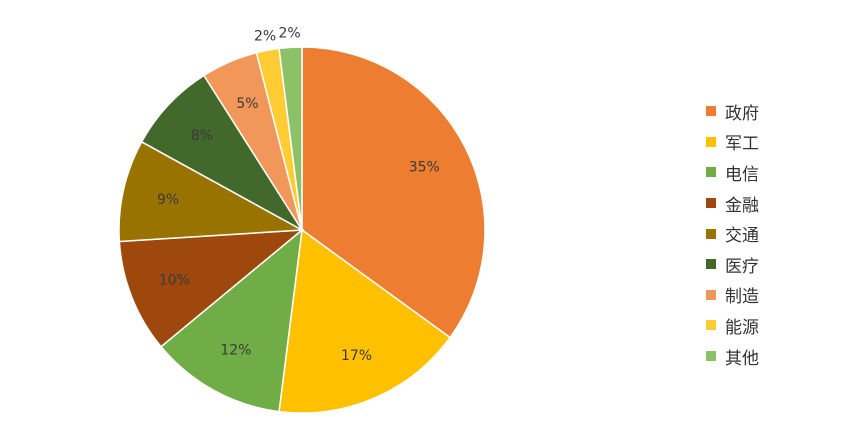 The image size is (844, 432). I want to click on legend-item: 能源, so click(732, 325).